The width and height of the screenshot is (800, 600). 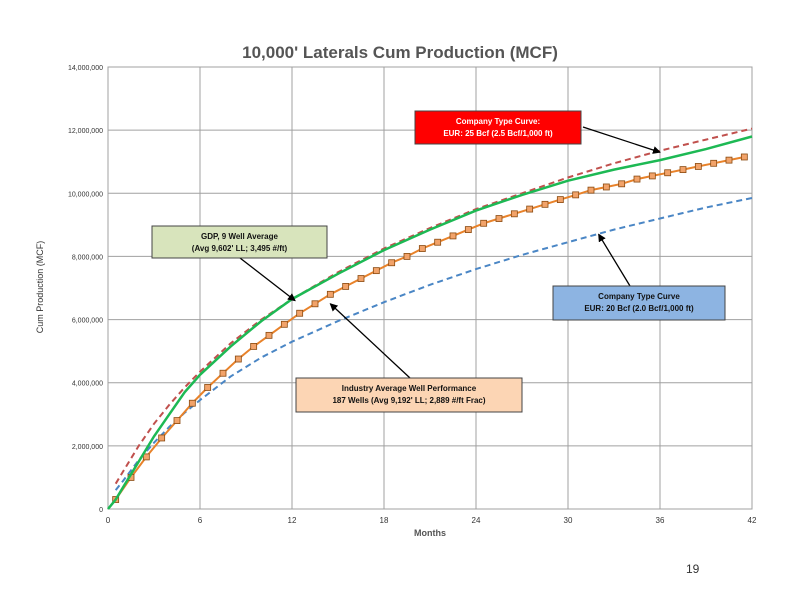 I want to click on x-tick-label: 12, so click(x=292, y=520).